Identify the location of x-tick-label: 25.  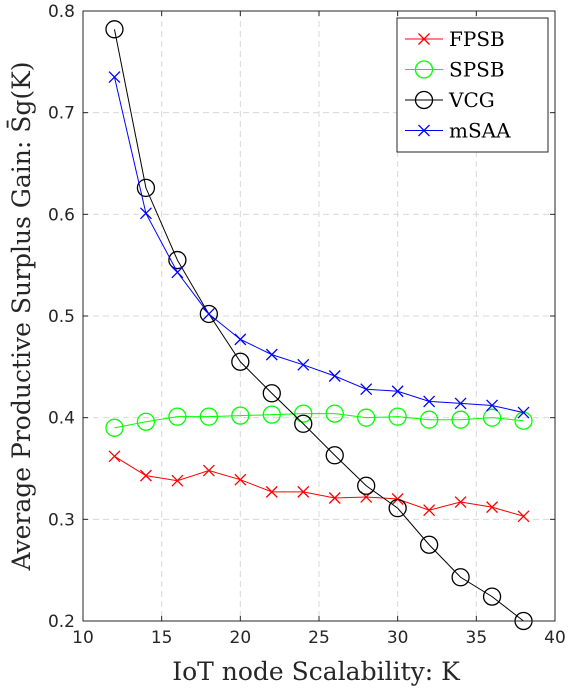
(319, 638).